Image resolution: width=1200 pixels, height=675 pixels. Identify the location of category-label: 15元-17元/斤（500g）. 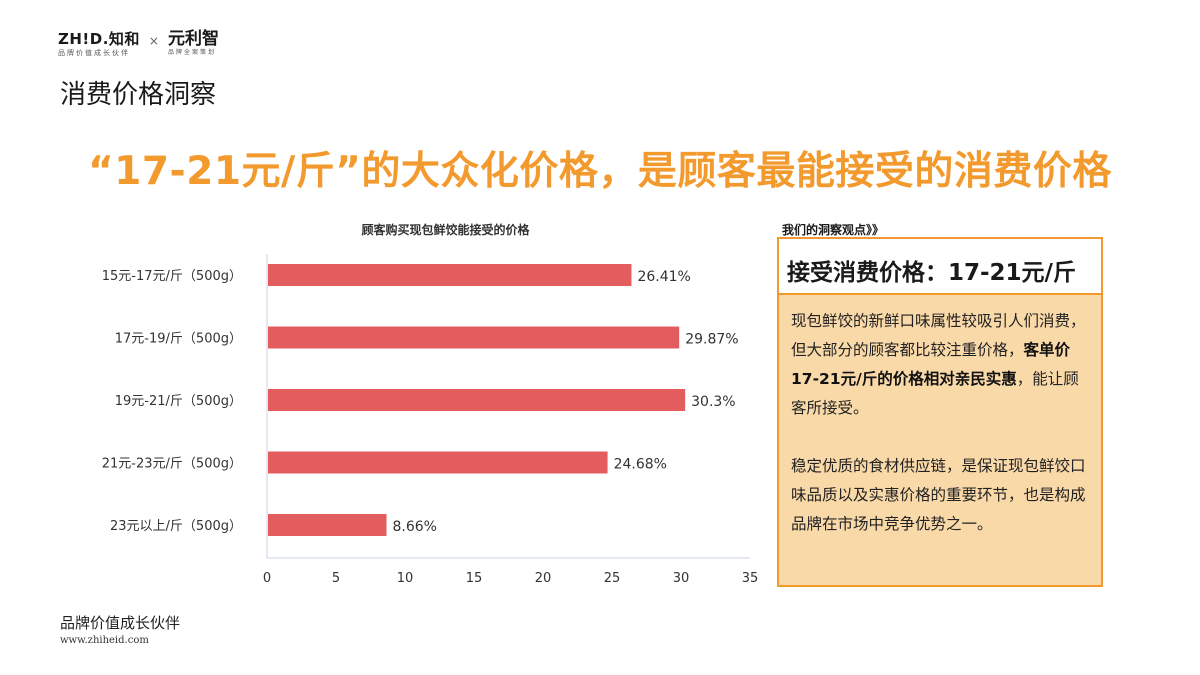
(172, 276).